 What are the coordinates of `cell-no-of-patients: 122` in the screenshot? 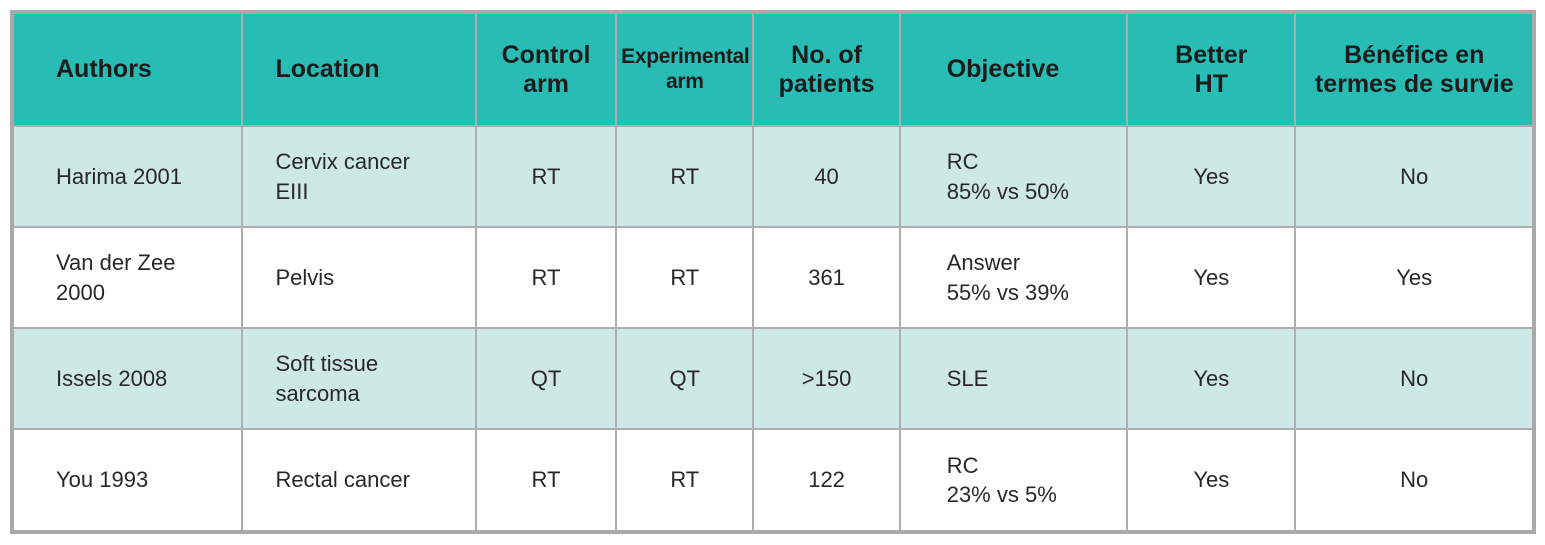 It's located at (826, 479).